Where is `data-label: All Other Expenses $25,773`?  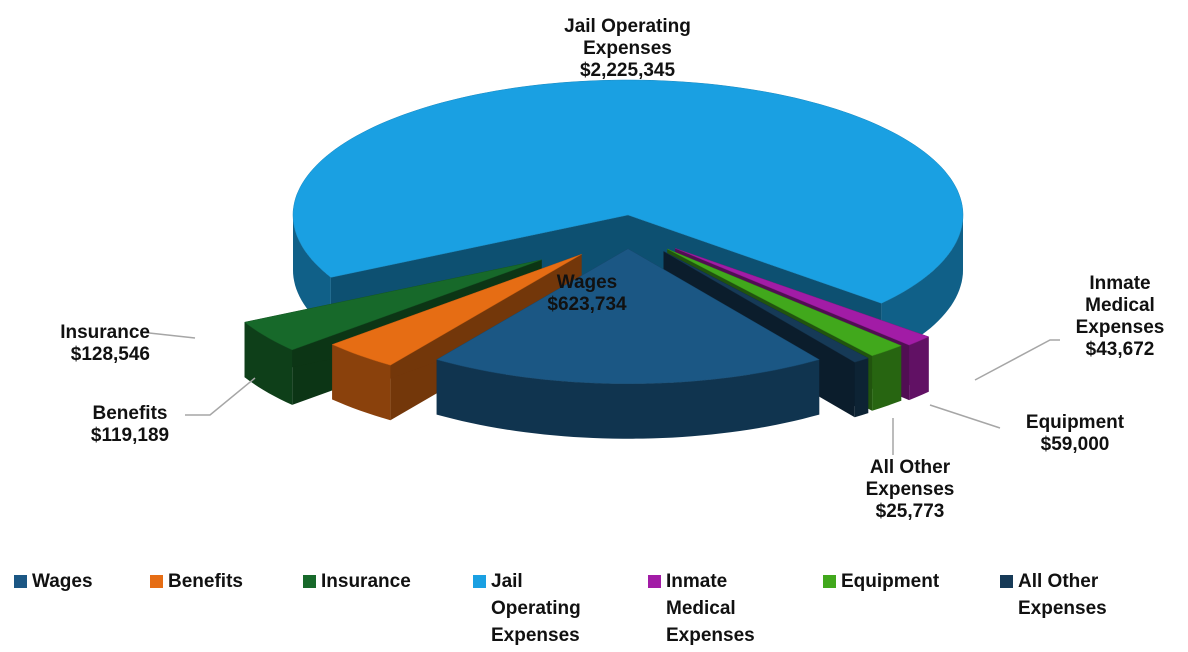
data-label: All Other Expenses $25,773 is located at coordinates (910, 490).